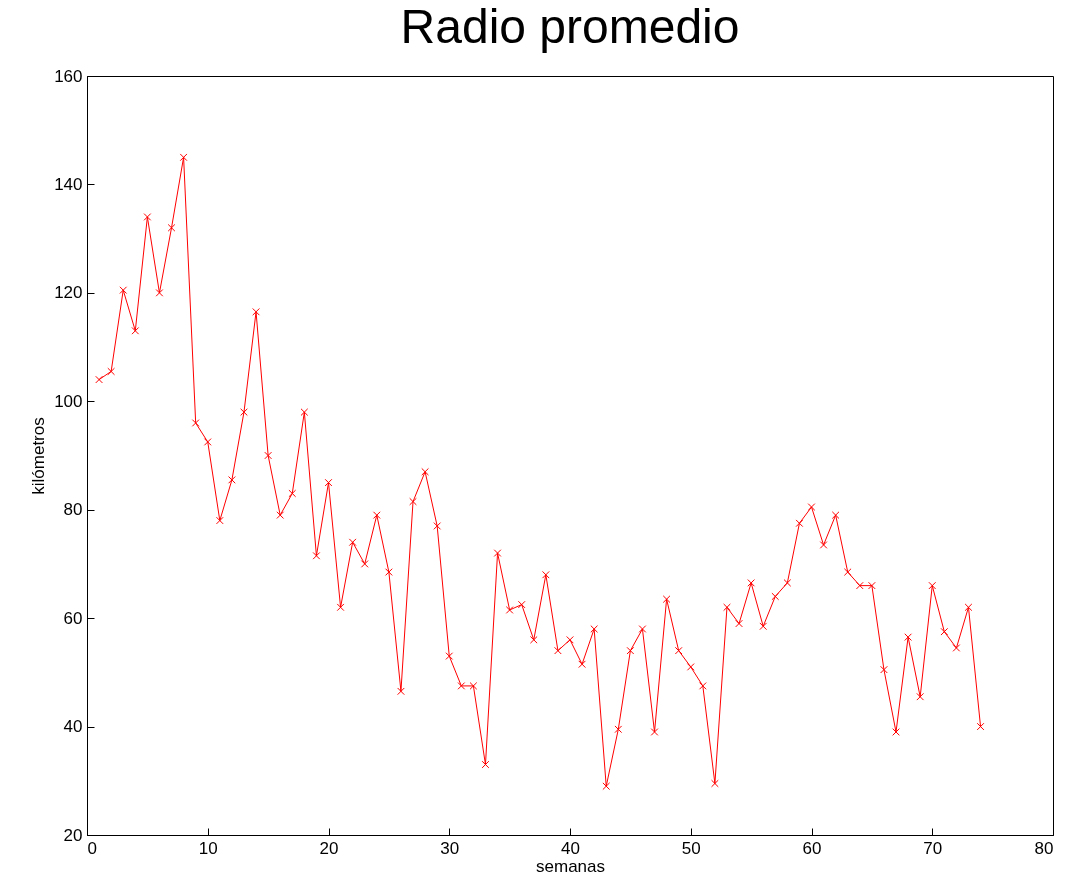 This screenshot has width=1069, height=896. Describe the element at coordinates (68, 76) in the screenshot. I see `y-tick-label: 160` at that location.